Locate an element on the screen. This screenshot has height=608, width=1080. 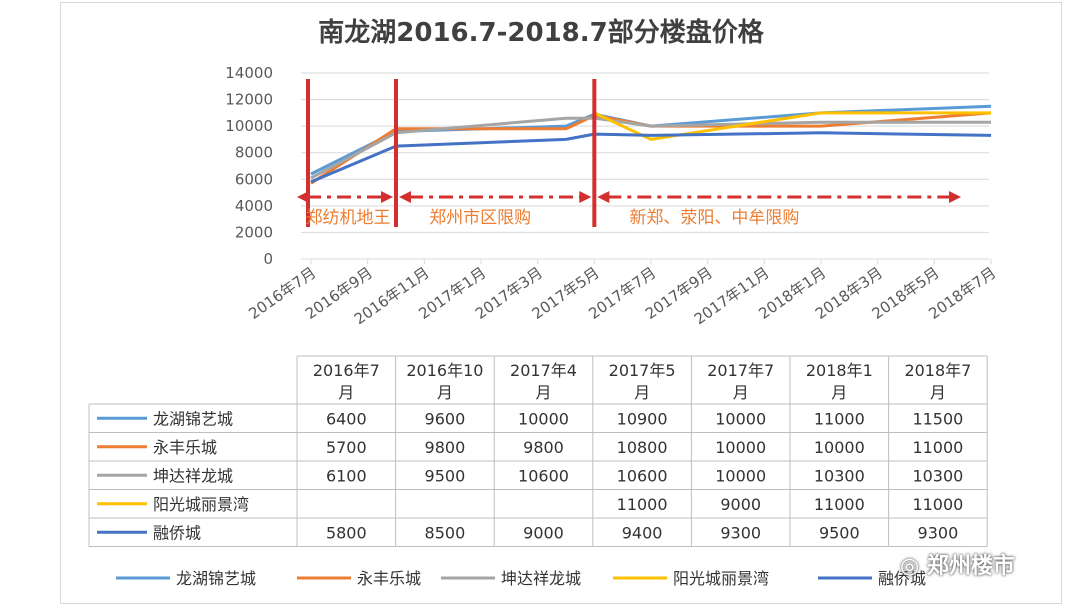
table-cell: 5700 is located at coordinates (346, 447).